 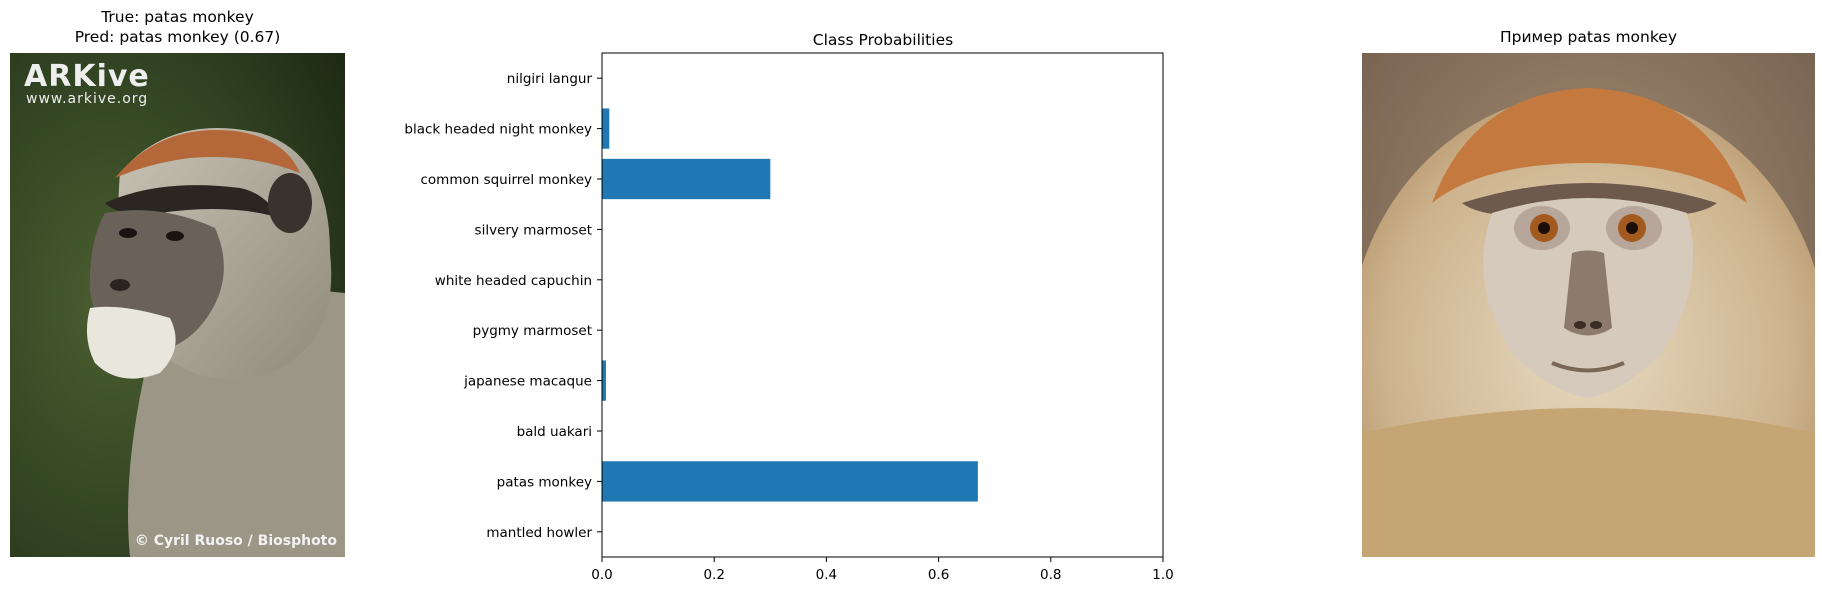 I want to click on bar-common-squirrel-monkey, so click(x=686, y=179).